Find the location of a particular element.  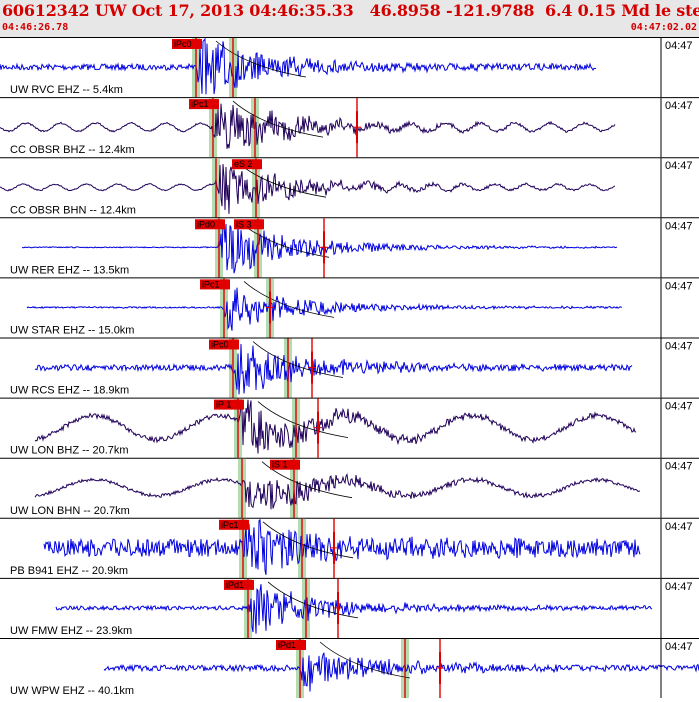

trace-row: iPc0 UW RCS EHZ -- 18.9km 04:47 is located at coordinates (349, 367).